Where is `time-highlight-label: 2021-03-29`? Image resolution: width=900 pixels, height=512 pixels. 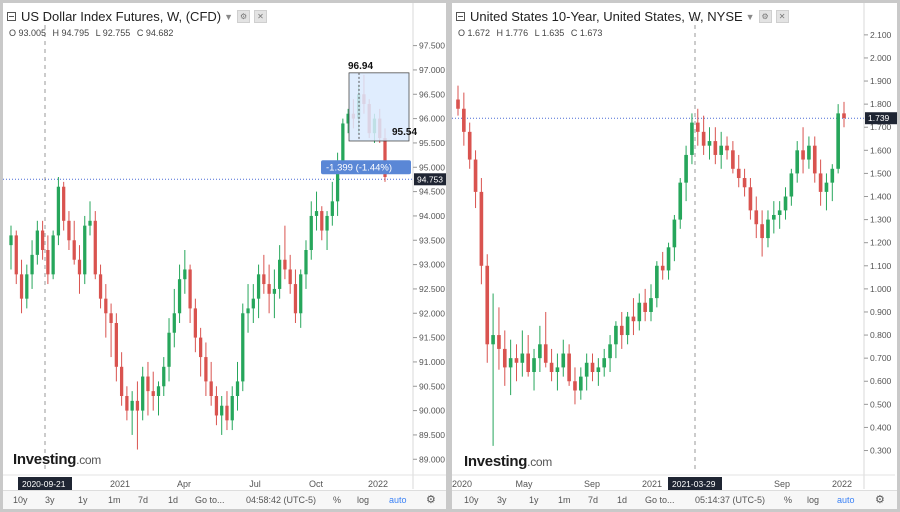 time-highlight-label: 2021-03-29 is located at coordinates (694, 484).